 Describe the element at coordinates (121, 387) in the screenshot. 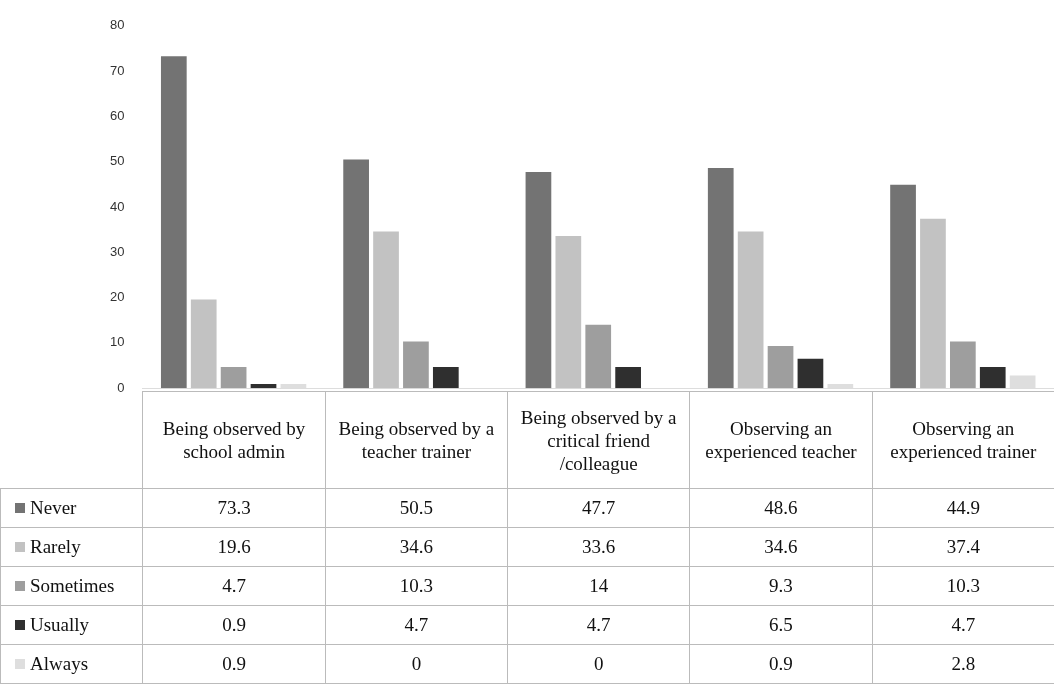

I see `y-tick-label: 0` at that location.